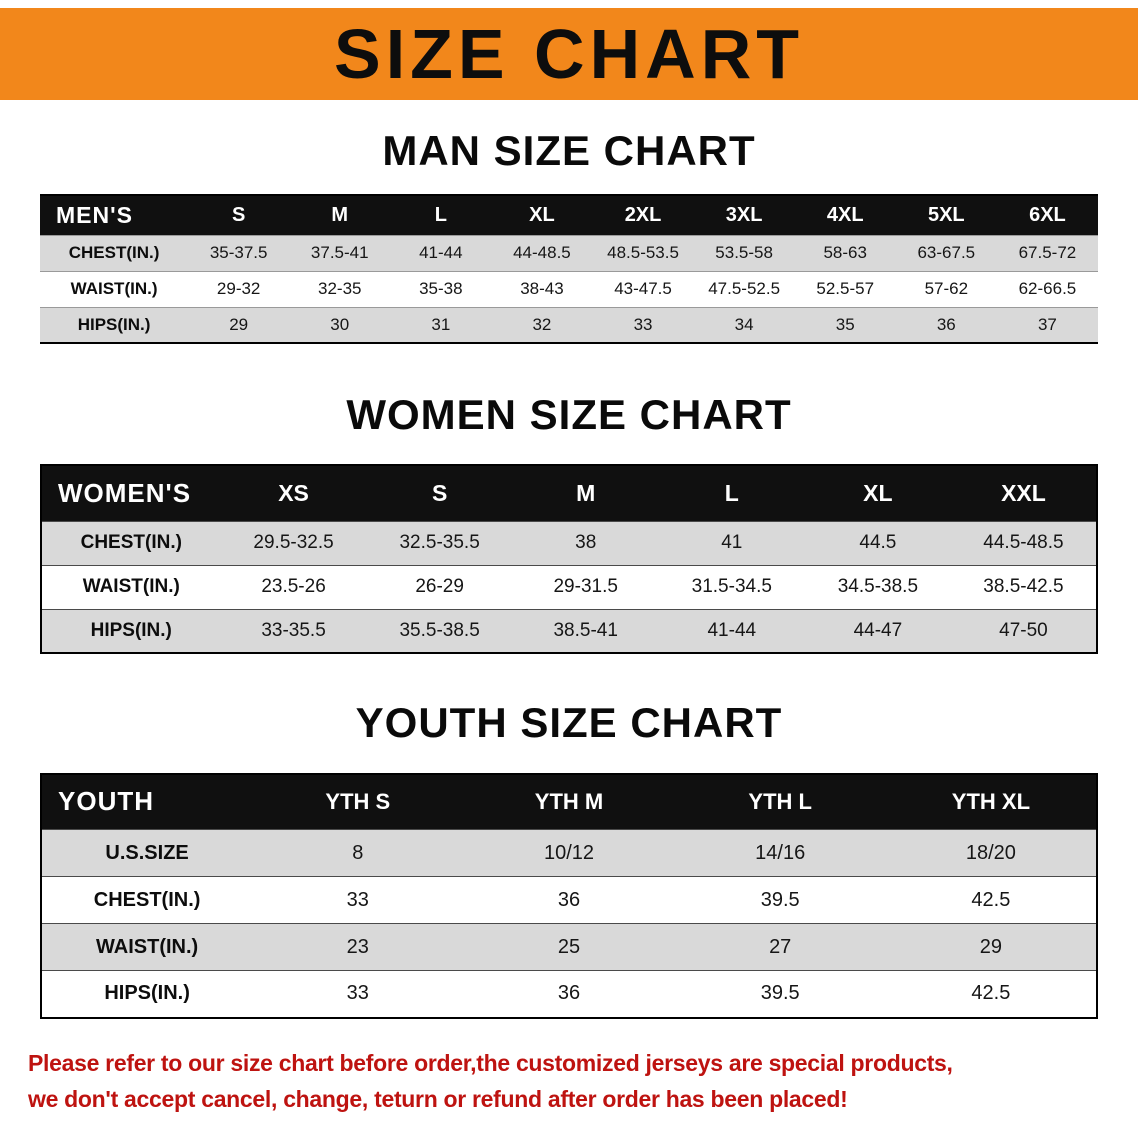 Image resolution: width=1138 pixels, height=1140 pixels. What do you see at coordinates (780, 852) in the screenshot?
I see `youth-value-cell: 14/16` at bounding box center [780, 852].